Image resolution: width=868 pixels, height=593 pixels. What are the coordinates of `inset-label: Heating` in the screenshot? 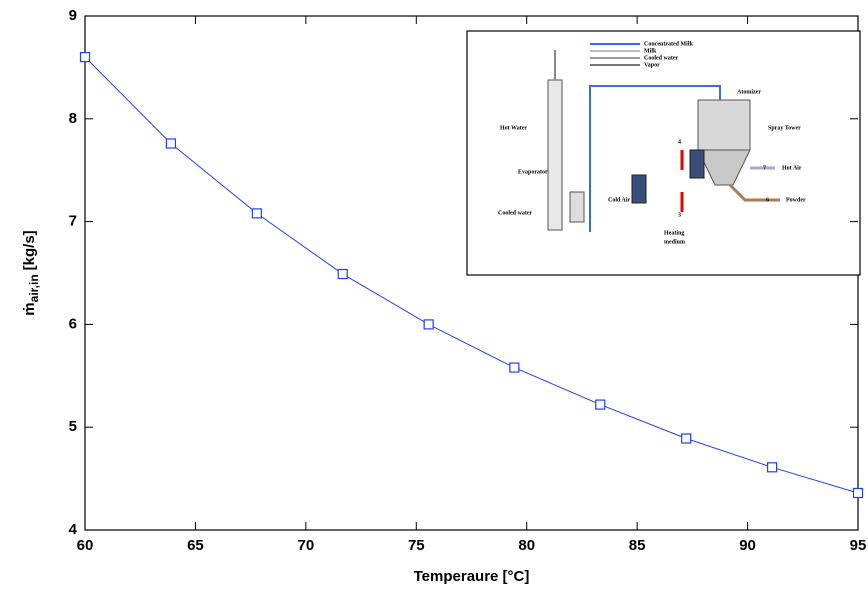 It's located at (674, 233).